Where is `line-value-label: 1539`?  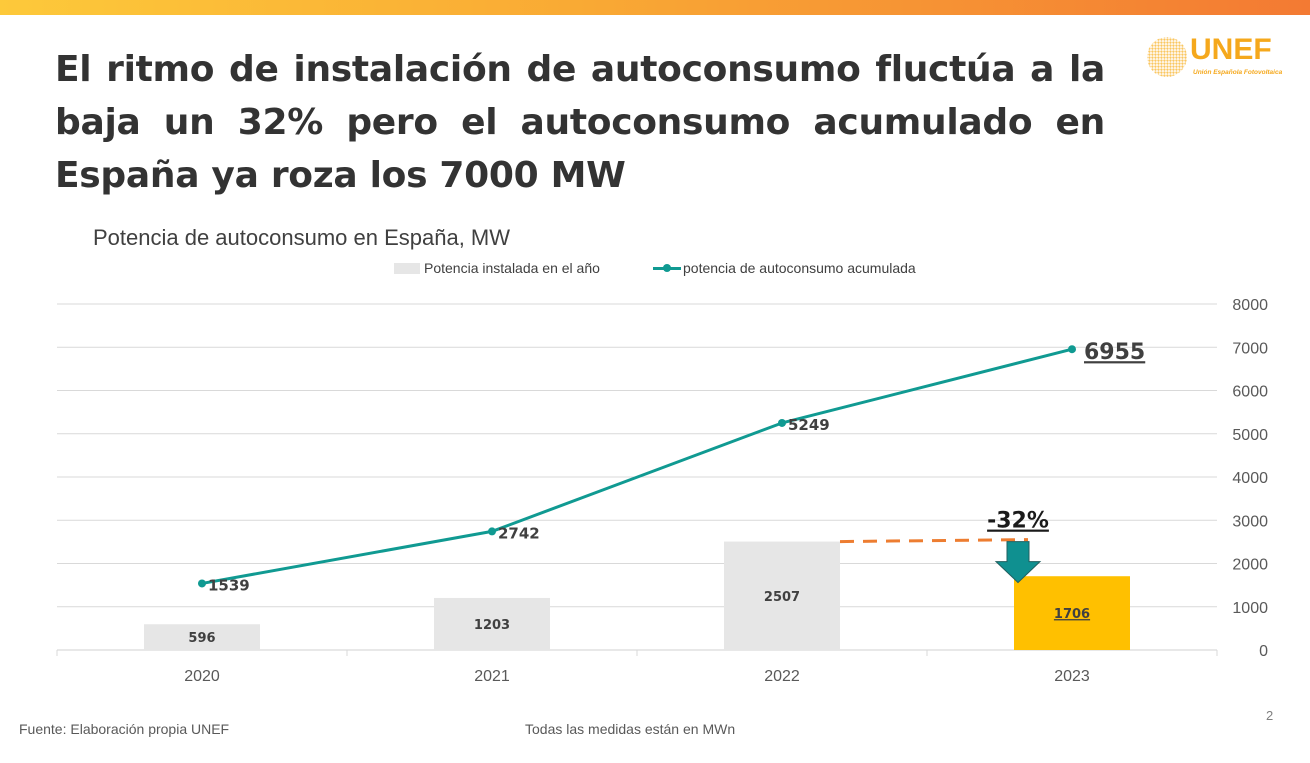 line-value-label: 1539 is located at coordinates (229, 585).